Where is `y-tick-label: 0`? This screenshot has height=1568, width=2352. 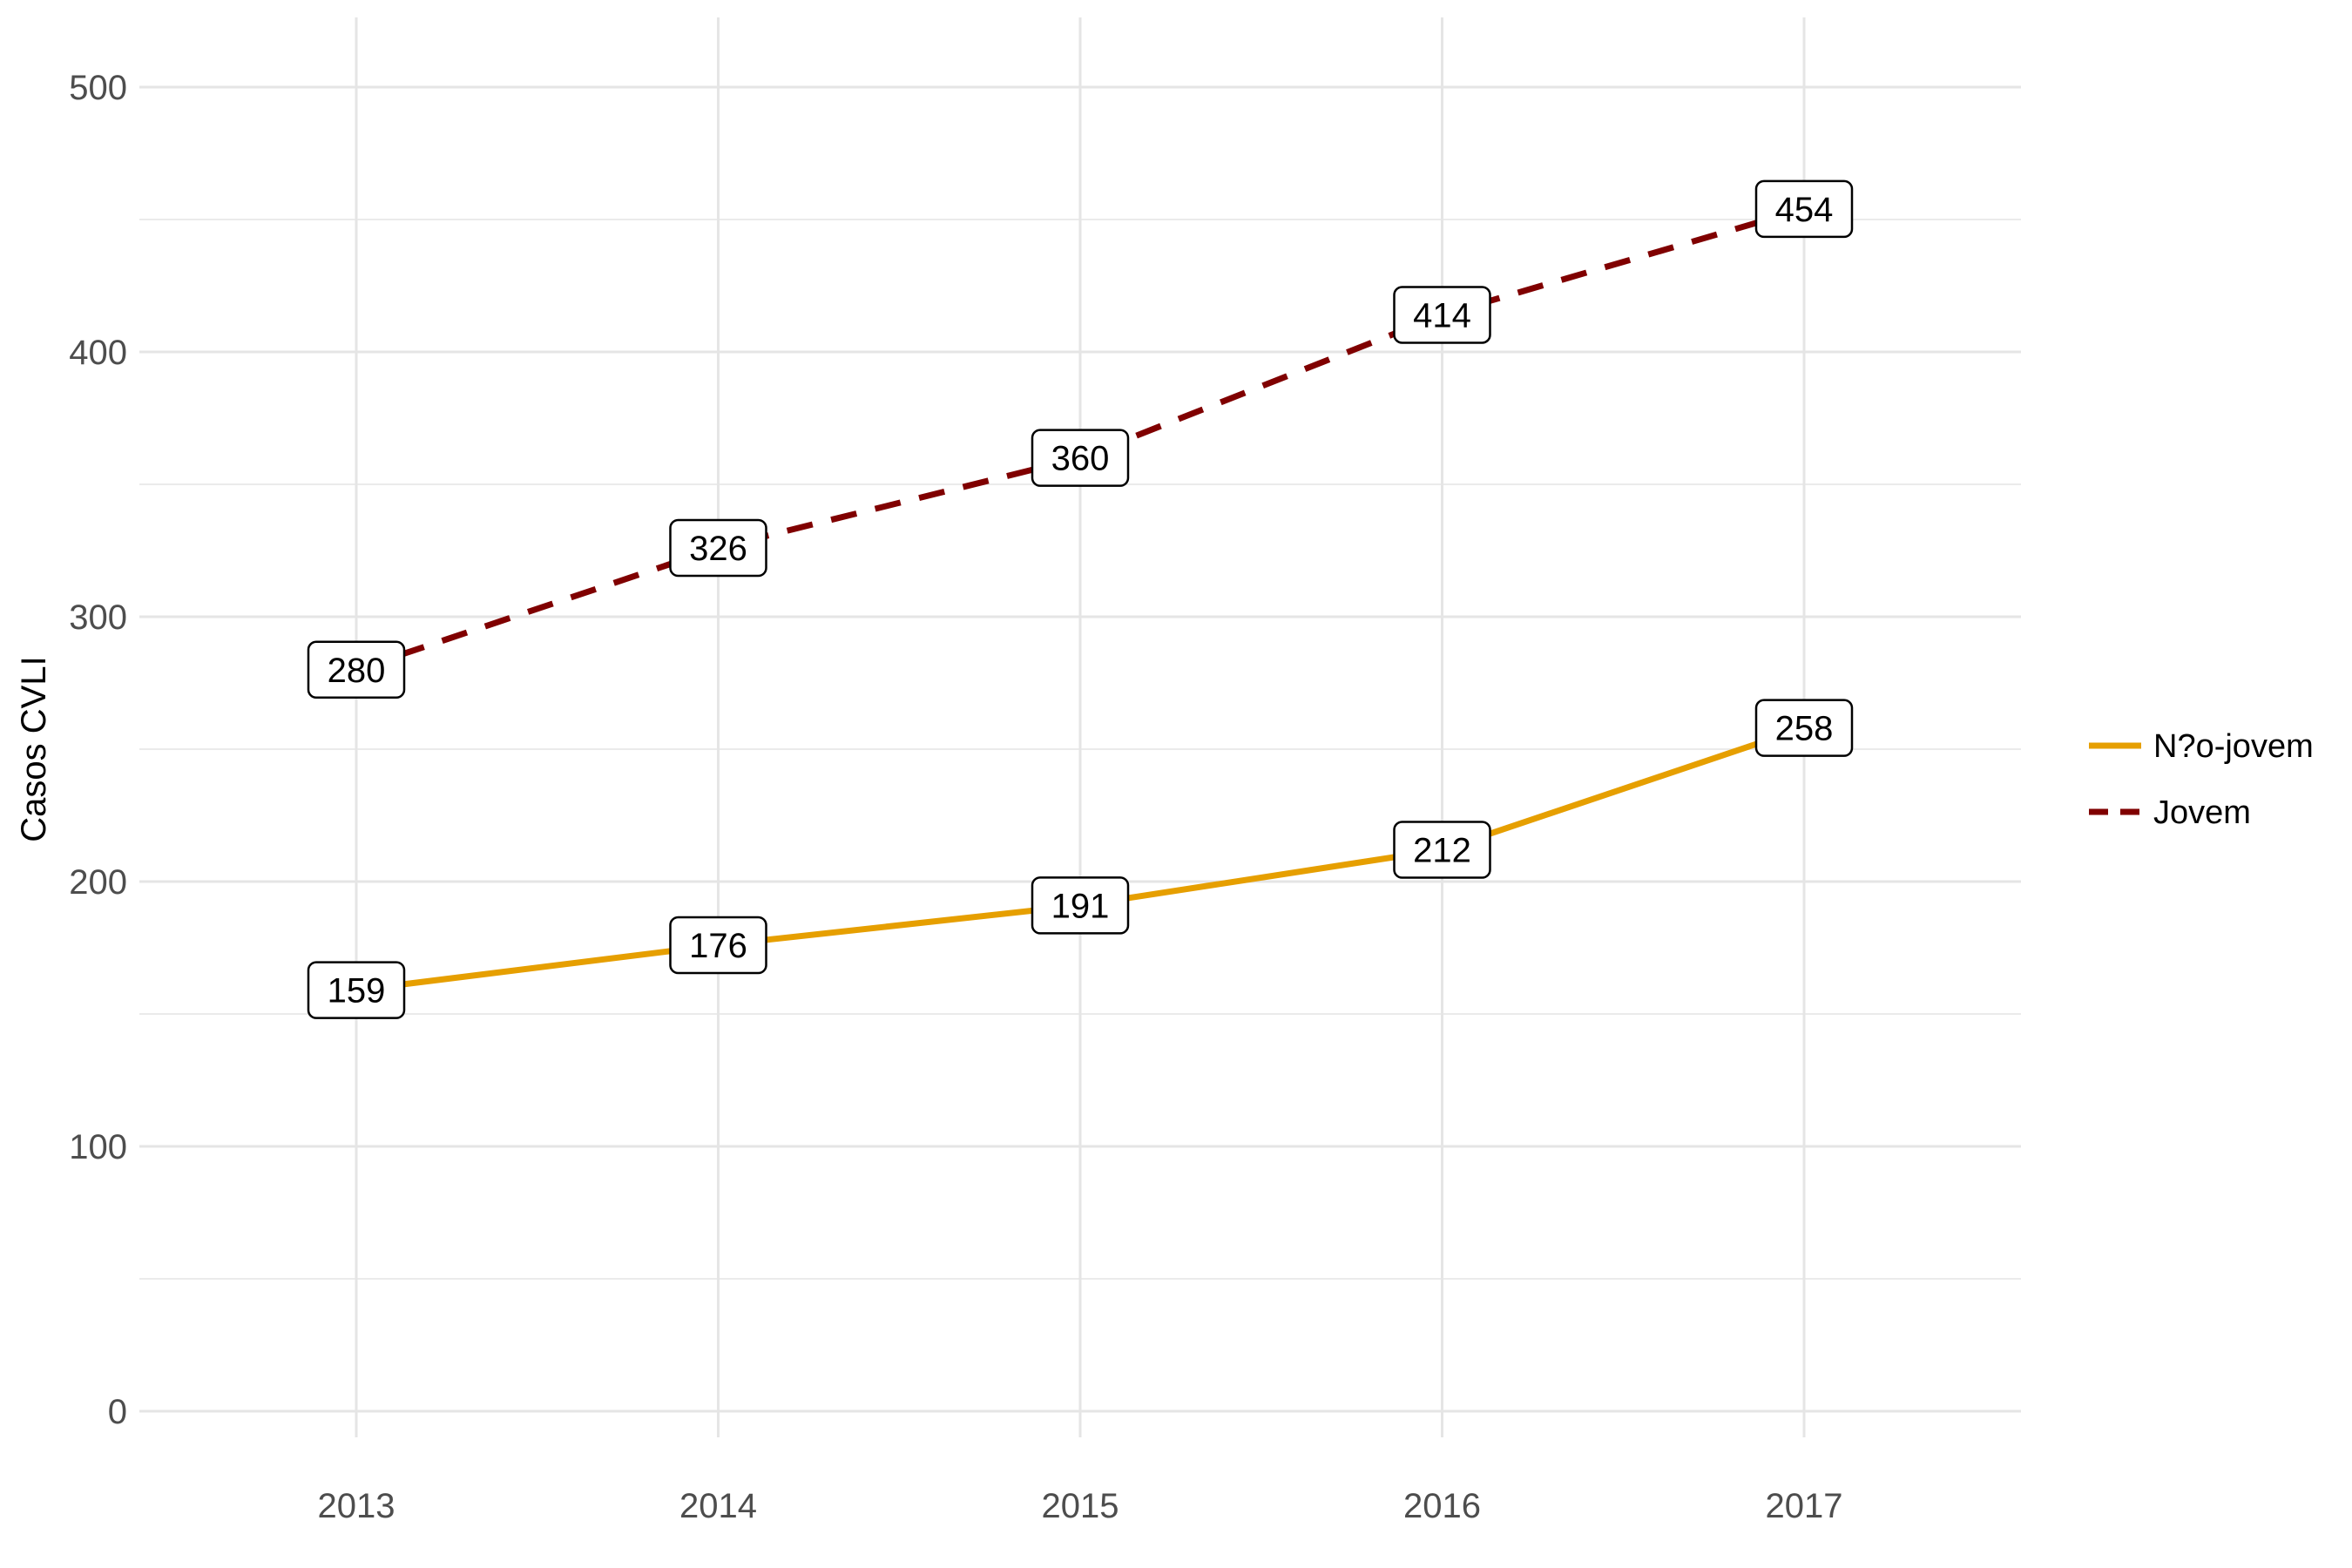
y-tick-label: 0 is located at coordinates (118, 1412).